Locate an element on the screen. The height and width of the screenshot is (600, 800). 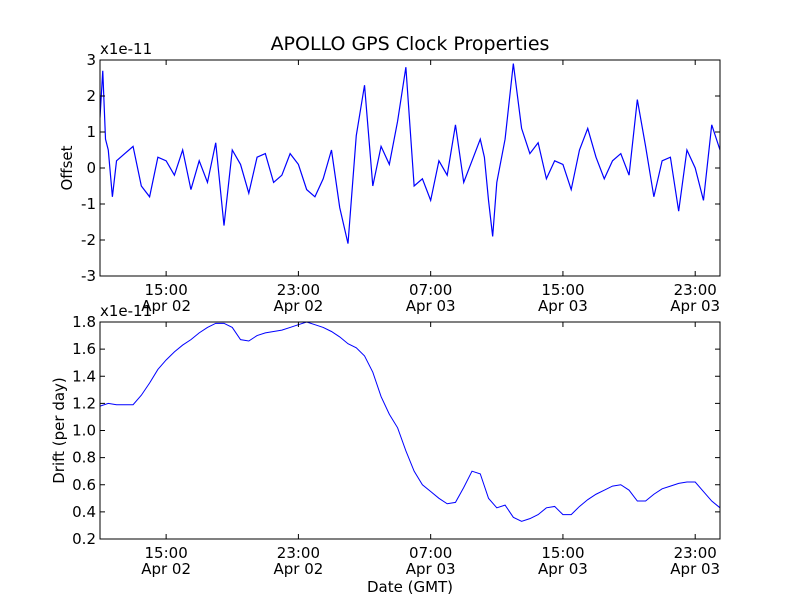
offset-y-tick-label: 1 is located at coordinates (91, 132).